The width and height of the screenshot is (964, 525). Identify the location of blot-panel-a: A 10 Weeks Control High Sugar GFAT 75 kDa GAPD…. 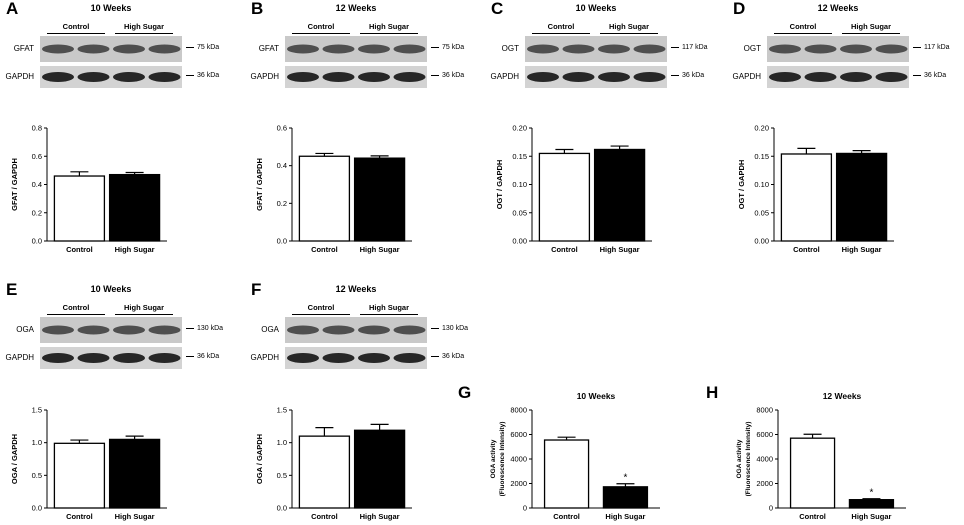
(117, 55).